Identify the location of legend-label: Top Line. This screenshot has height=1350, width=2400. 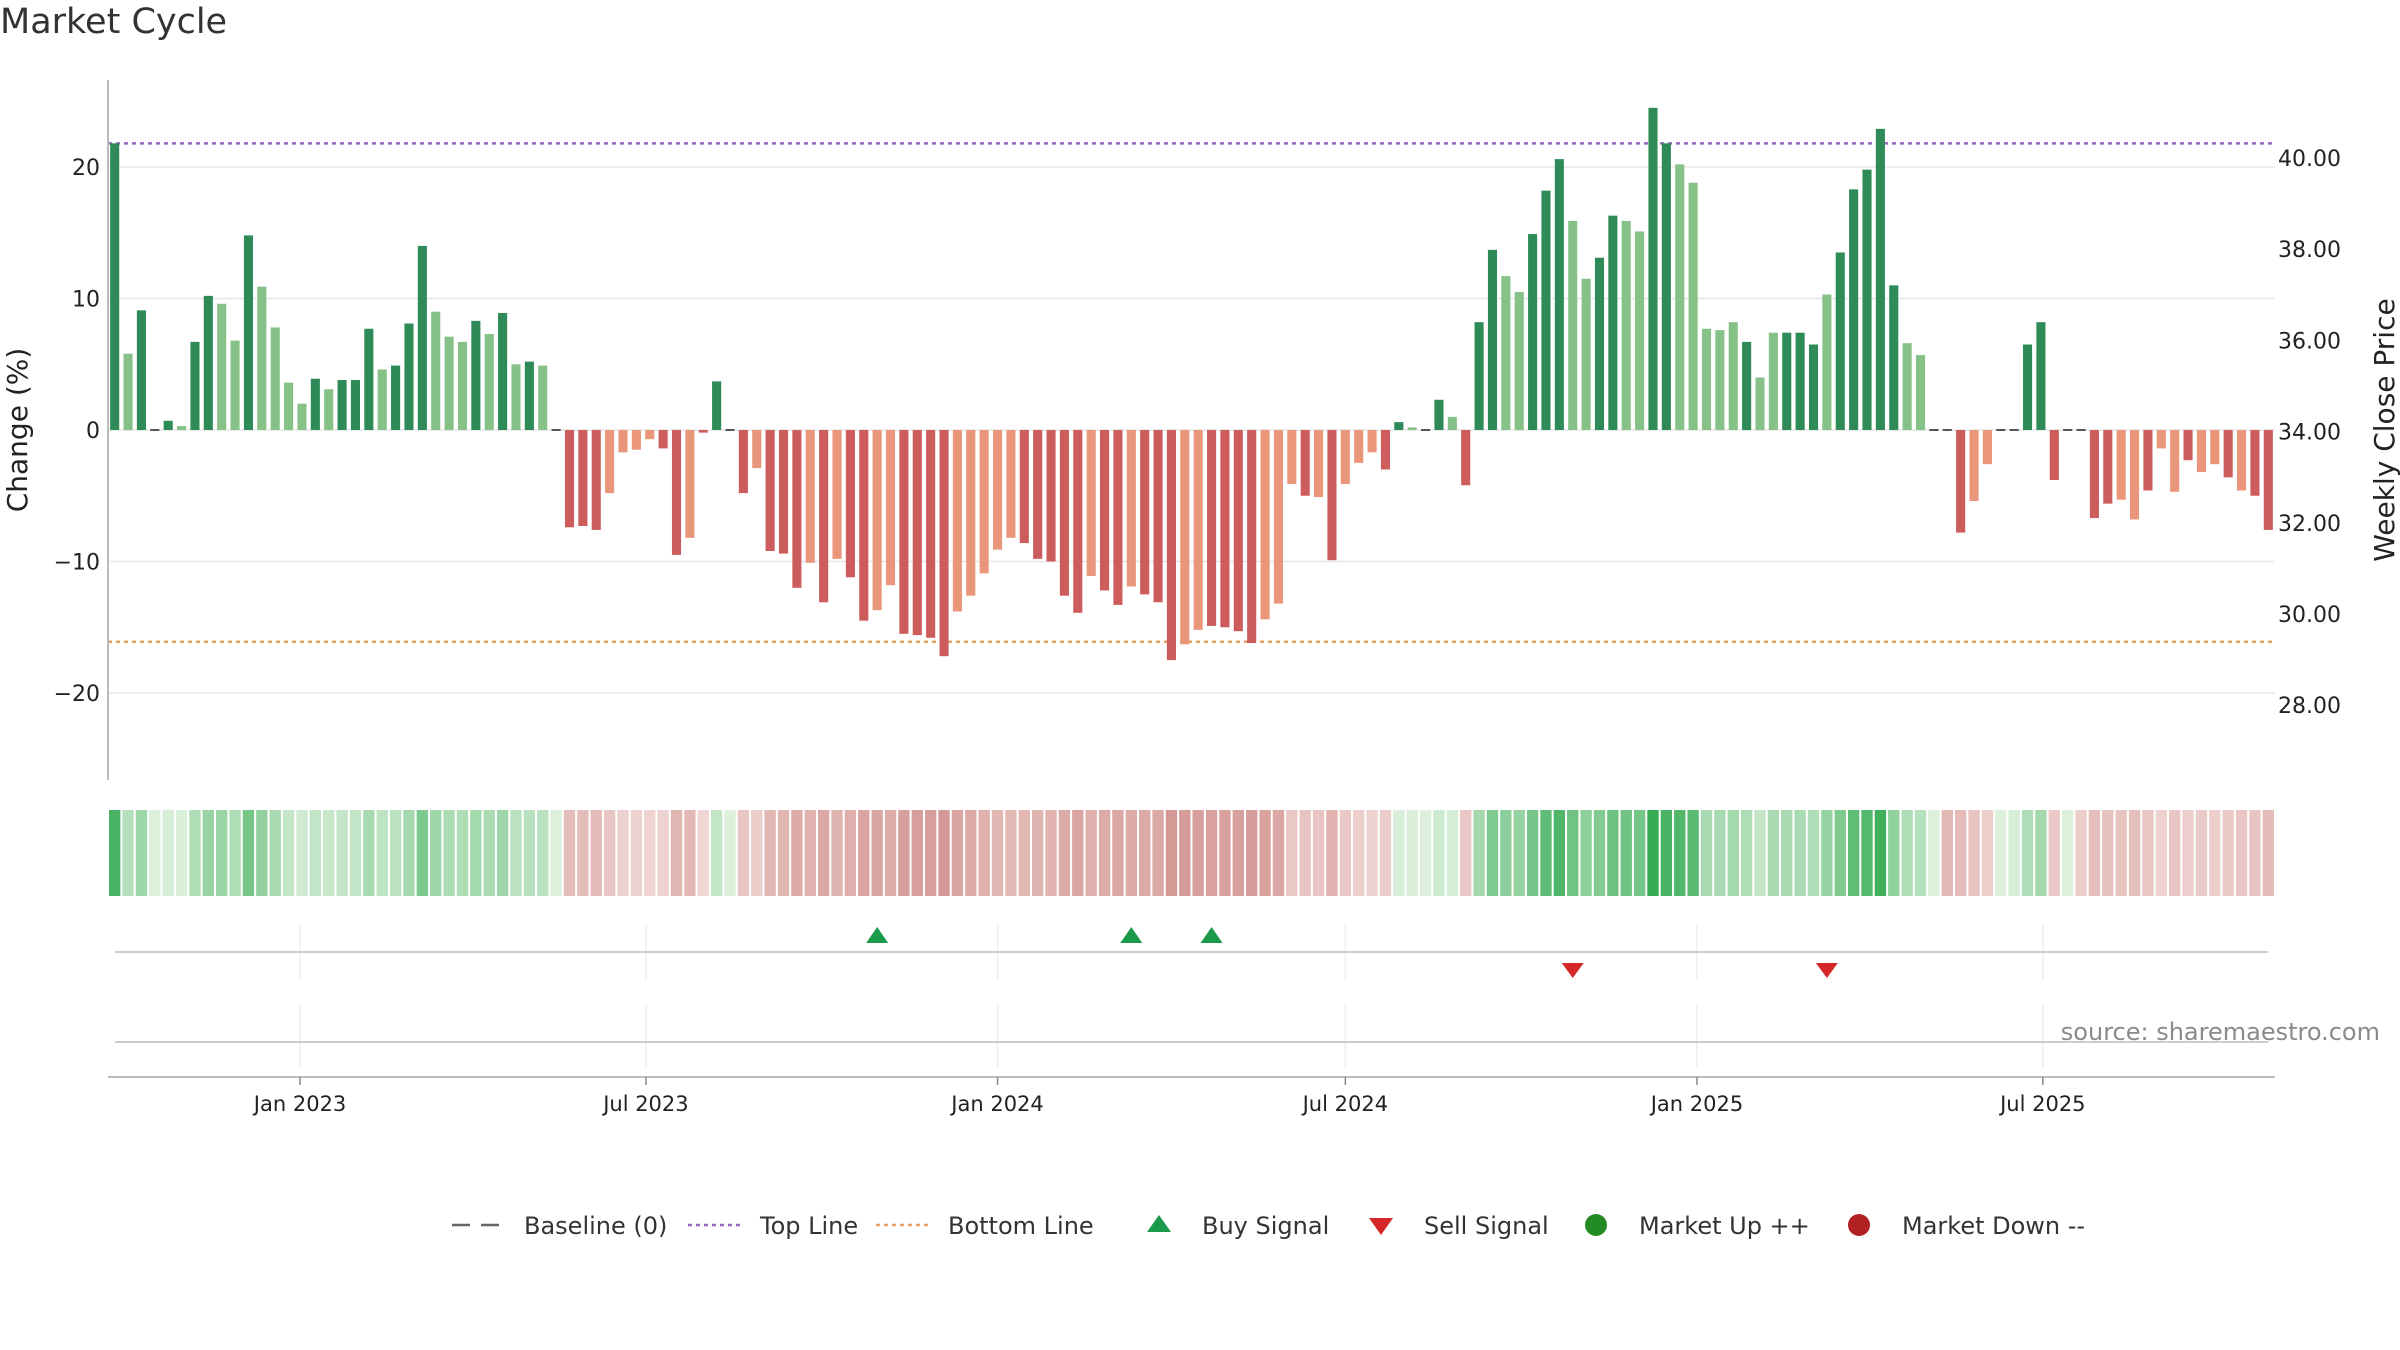
(808, 1226).